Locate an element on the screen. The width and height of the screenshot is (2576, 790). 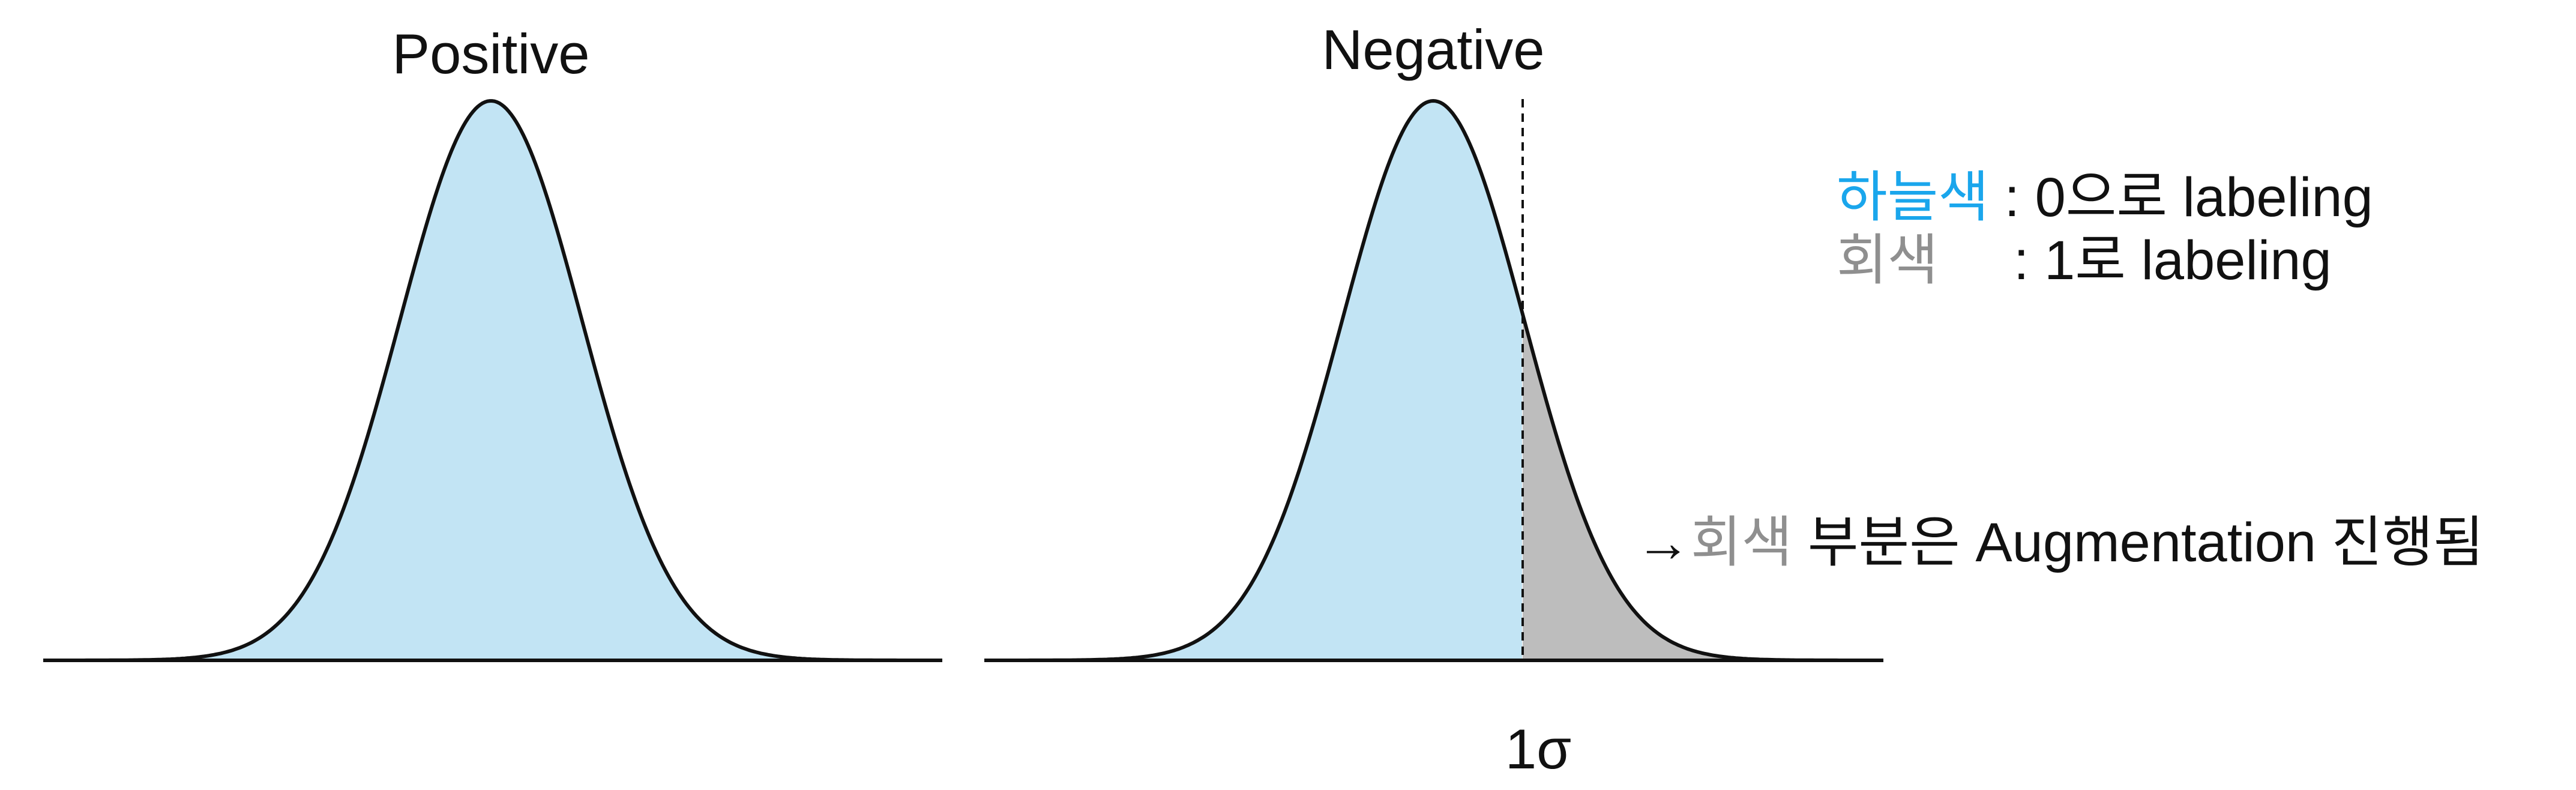
note-gray-word: 회색 is located at coordinates (1741, 542).